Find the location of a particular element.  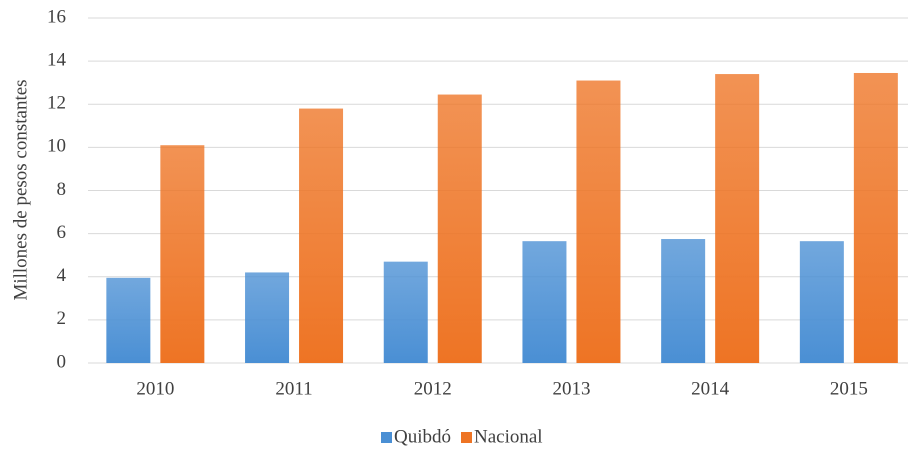

x-tick-label: 2015 is located at coordinates (849, 388).